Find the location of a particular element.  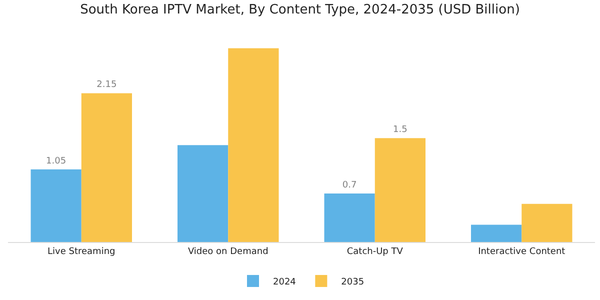

x-tick-label: Live Streaming is located at coordinates (82, 251).